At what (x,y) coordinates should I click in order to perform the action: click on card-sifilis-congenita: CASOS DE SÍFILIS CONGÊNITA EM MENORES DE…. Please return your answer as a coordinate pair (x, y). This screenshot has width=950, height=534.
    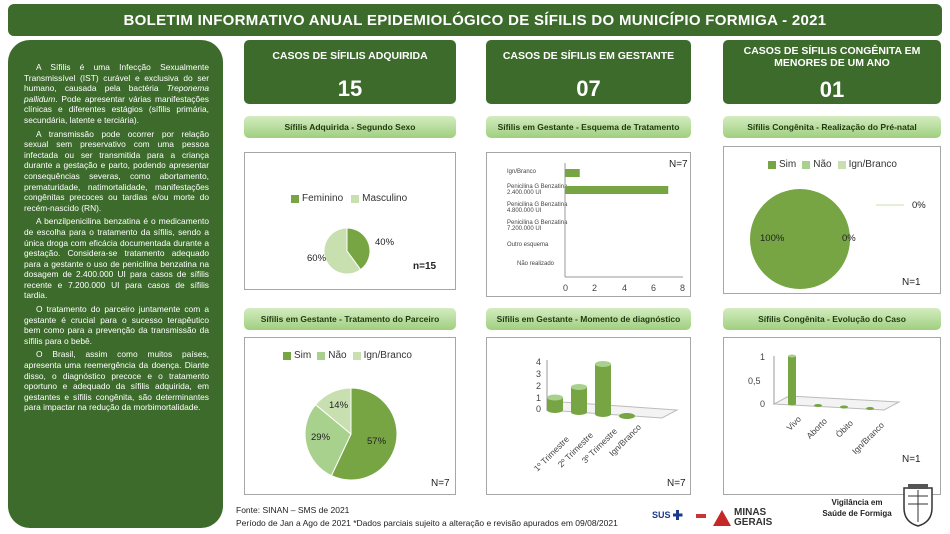
    Looking at the image, I should click on (832, 72).